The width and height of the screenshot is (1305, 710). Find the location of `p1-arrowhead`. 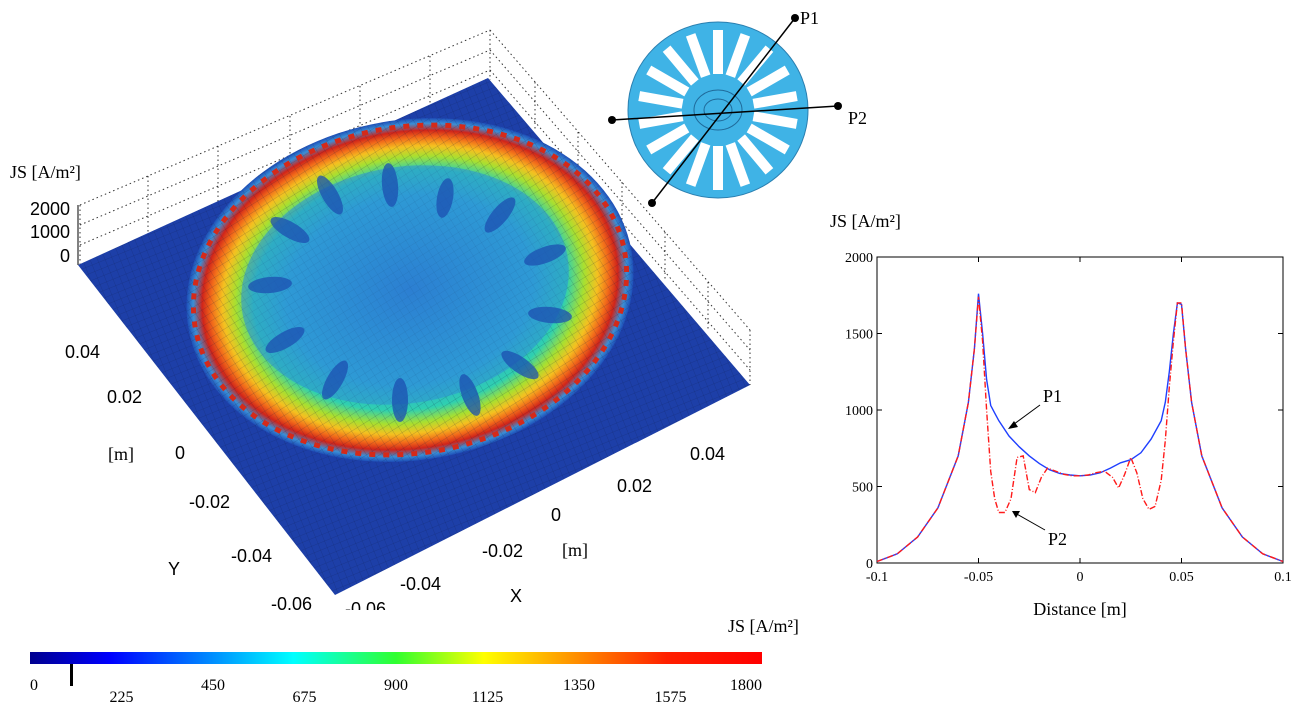

p1-arrowhead is located at coordinates (1013, 425).